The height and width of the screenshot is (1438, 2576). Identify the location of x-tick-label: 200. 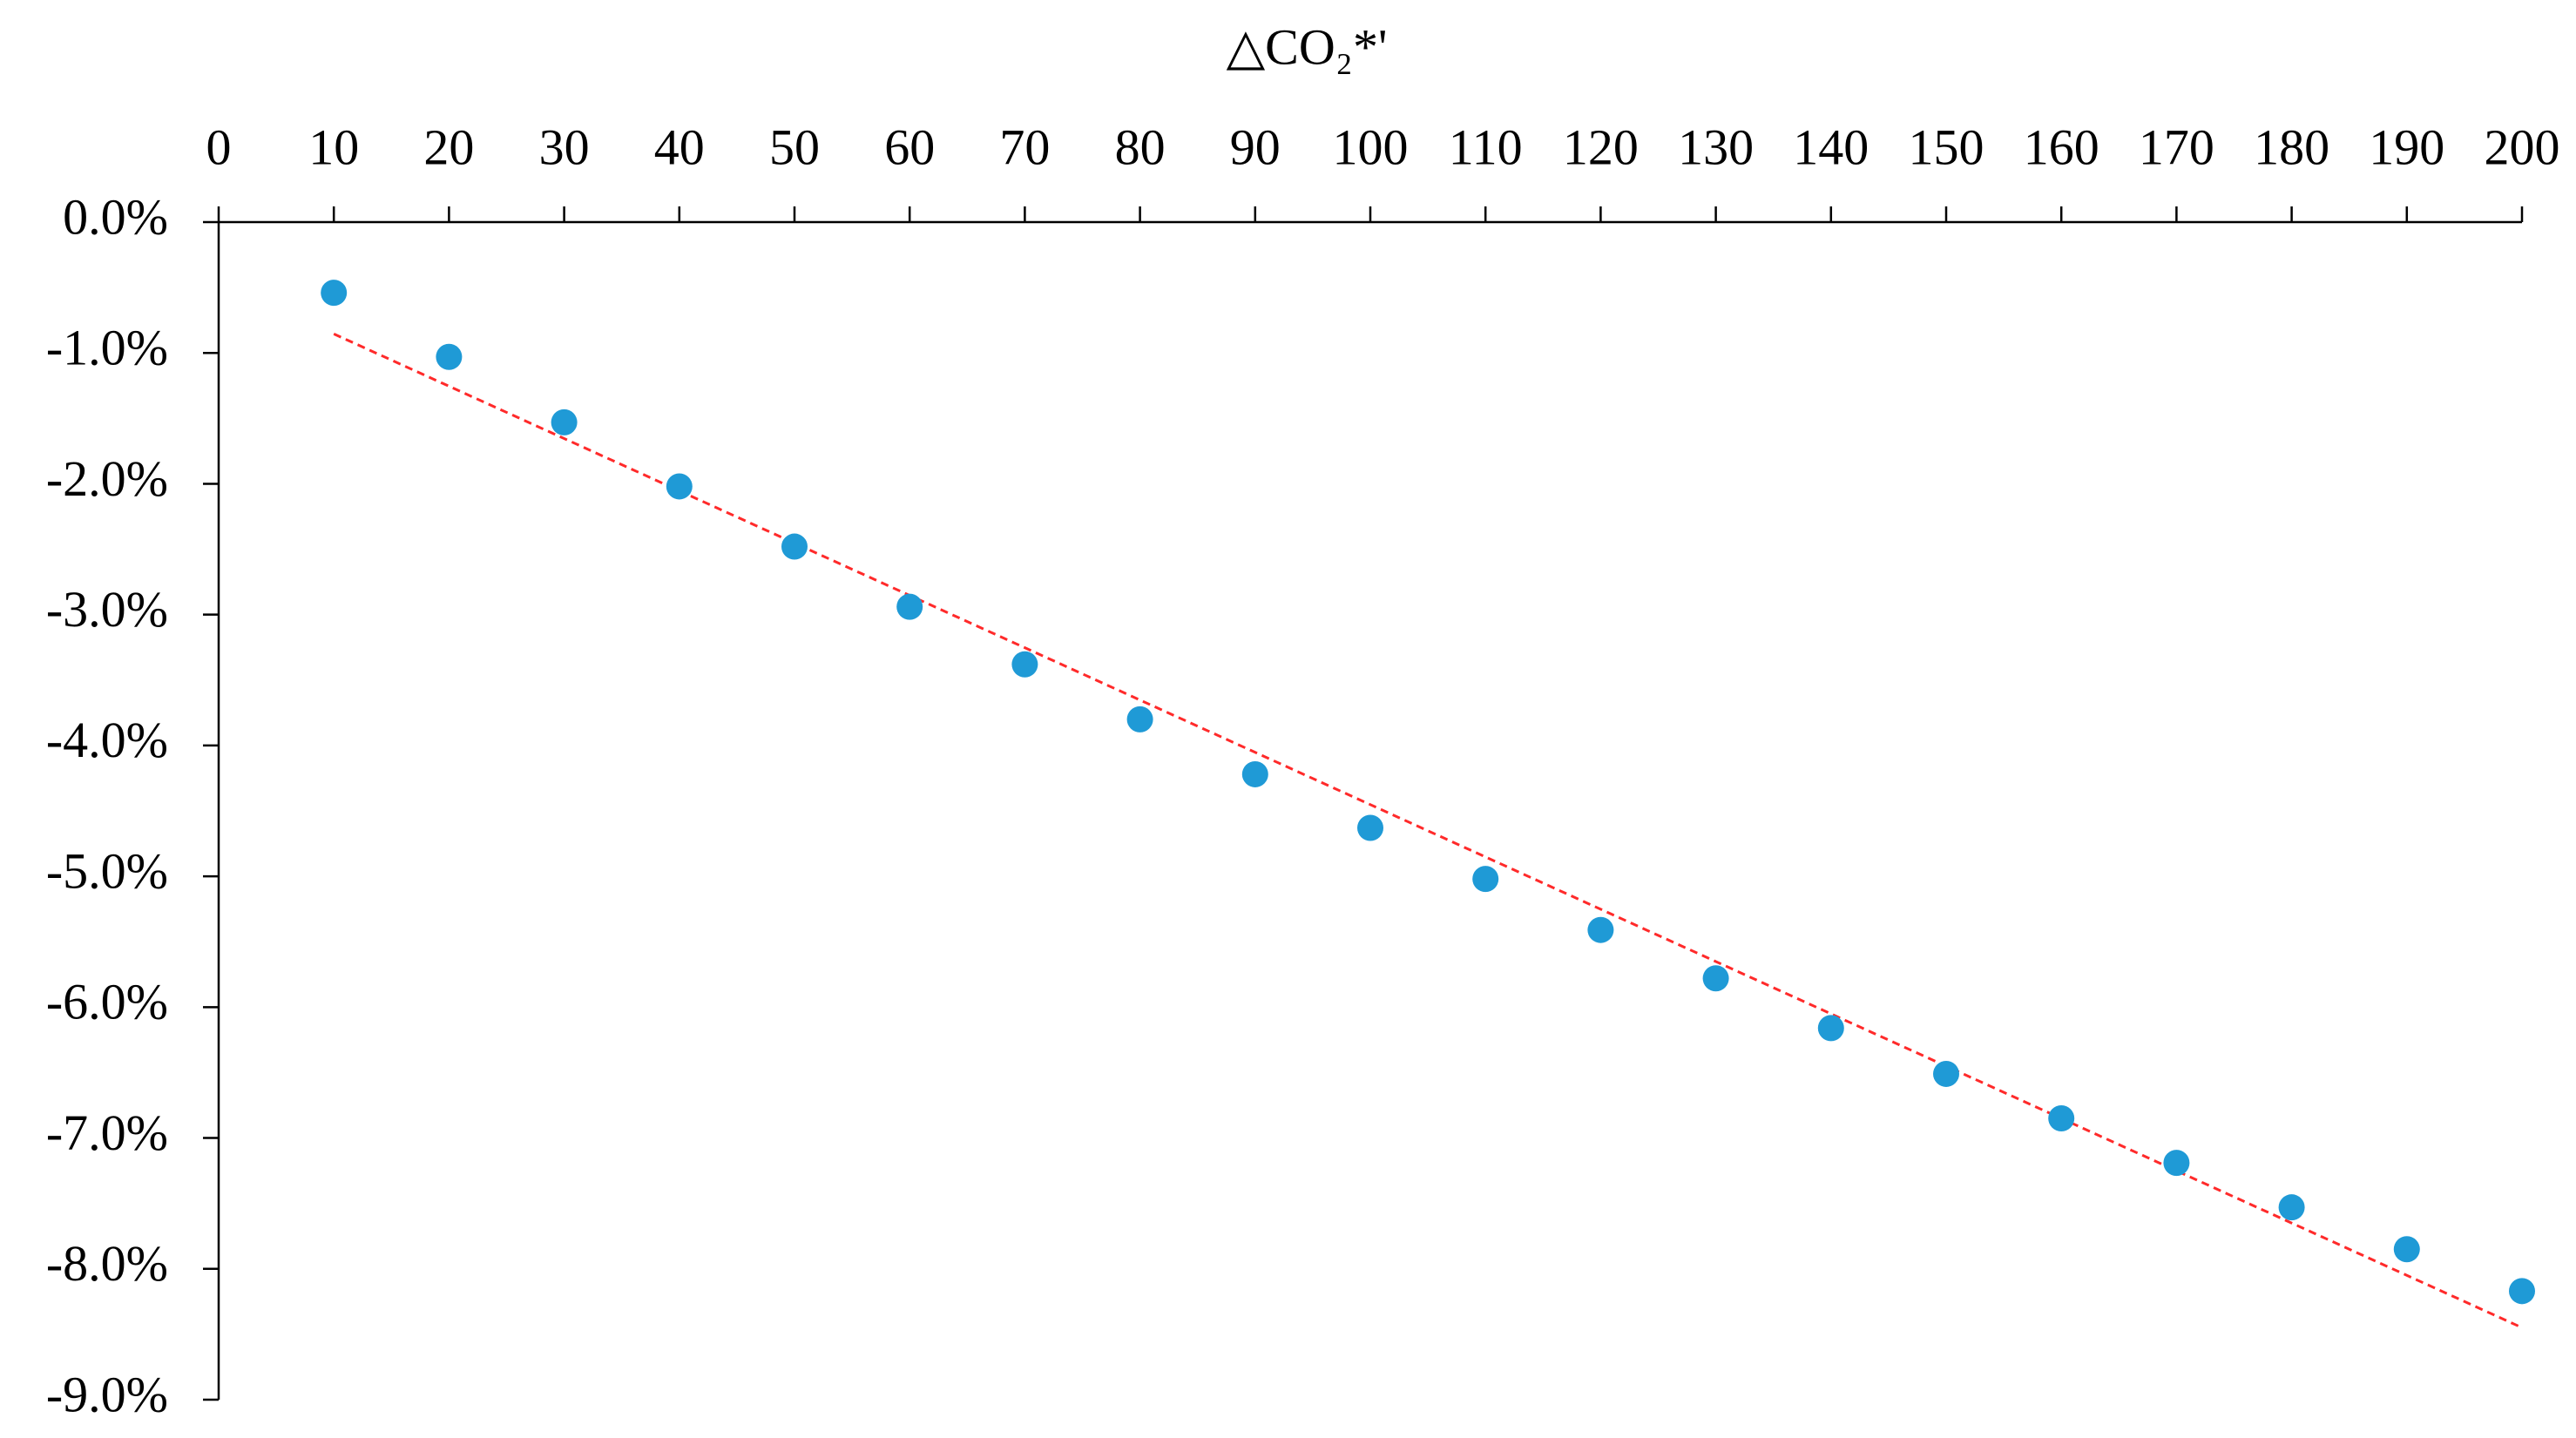
(2522, 146).